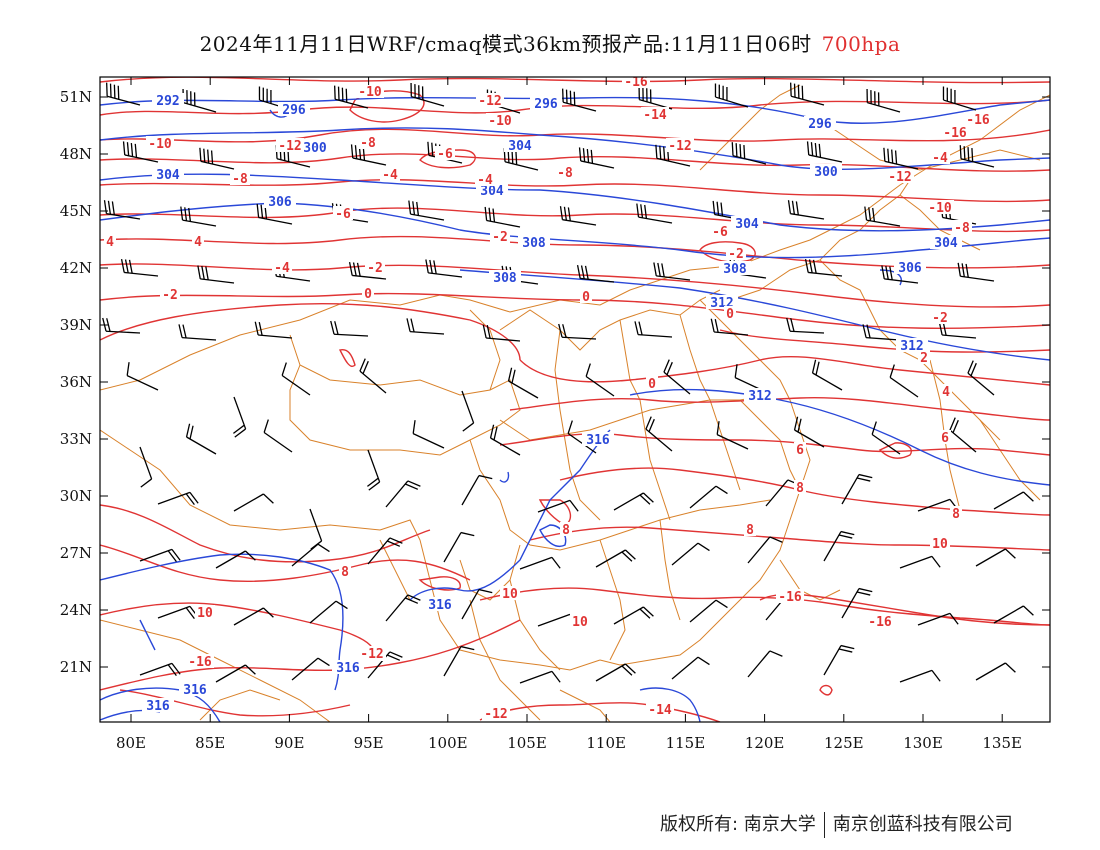  I want to click on y-tick-label: 39N, so click(76, 325).